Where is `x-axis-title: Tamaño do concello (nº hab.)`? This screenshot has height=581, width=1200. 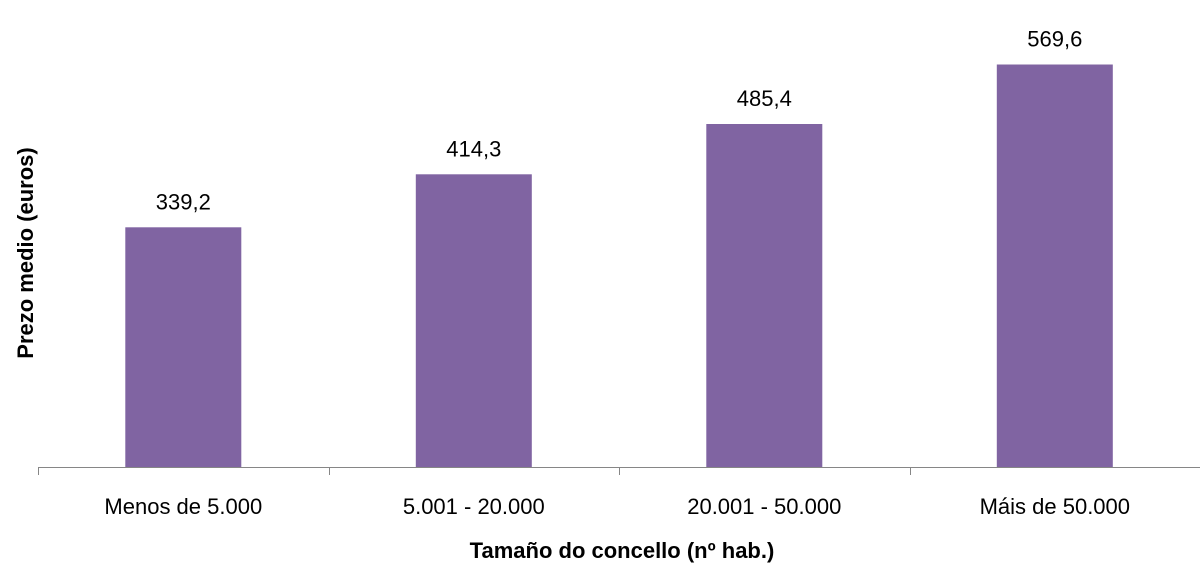 x-axis-title: Tamaño do concello (nº hab.) is located at coordinates (622, 550).